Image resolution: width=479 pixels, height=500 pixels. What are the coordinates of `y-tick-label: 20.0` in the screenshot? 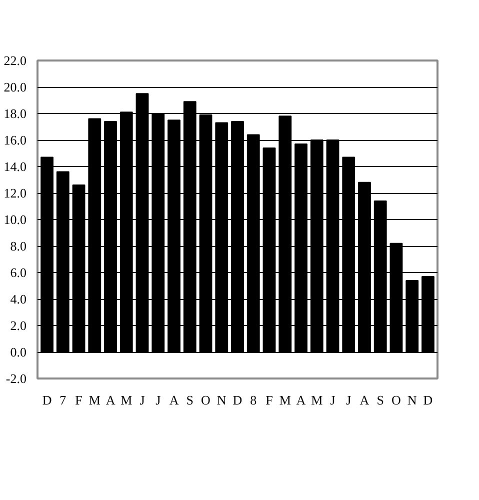 It's located at (15, 87).